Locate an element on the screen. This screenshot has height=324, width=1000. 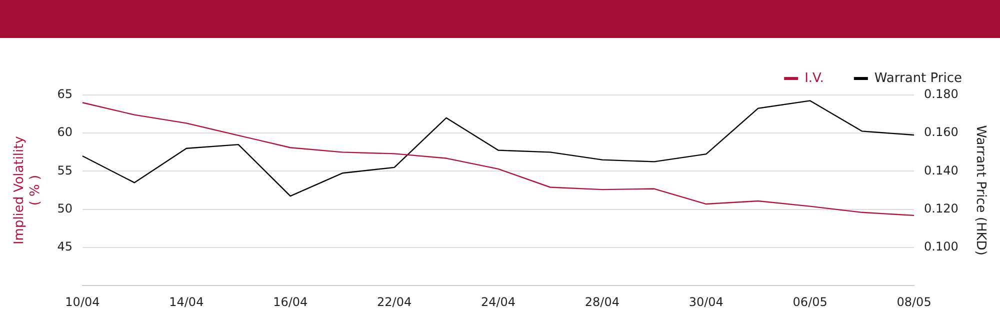
x-tick-label: 28/04 is located at coordinates (602, 301).